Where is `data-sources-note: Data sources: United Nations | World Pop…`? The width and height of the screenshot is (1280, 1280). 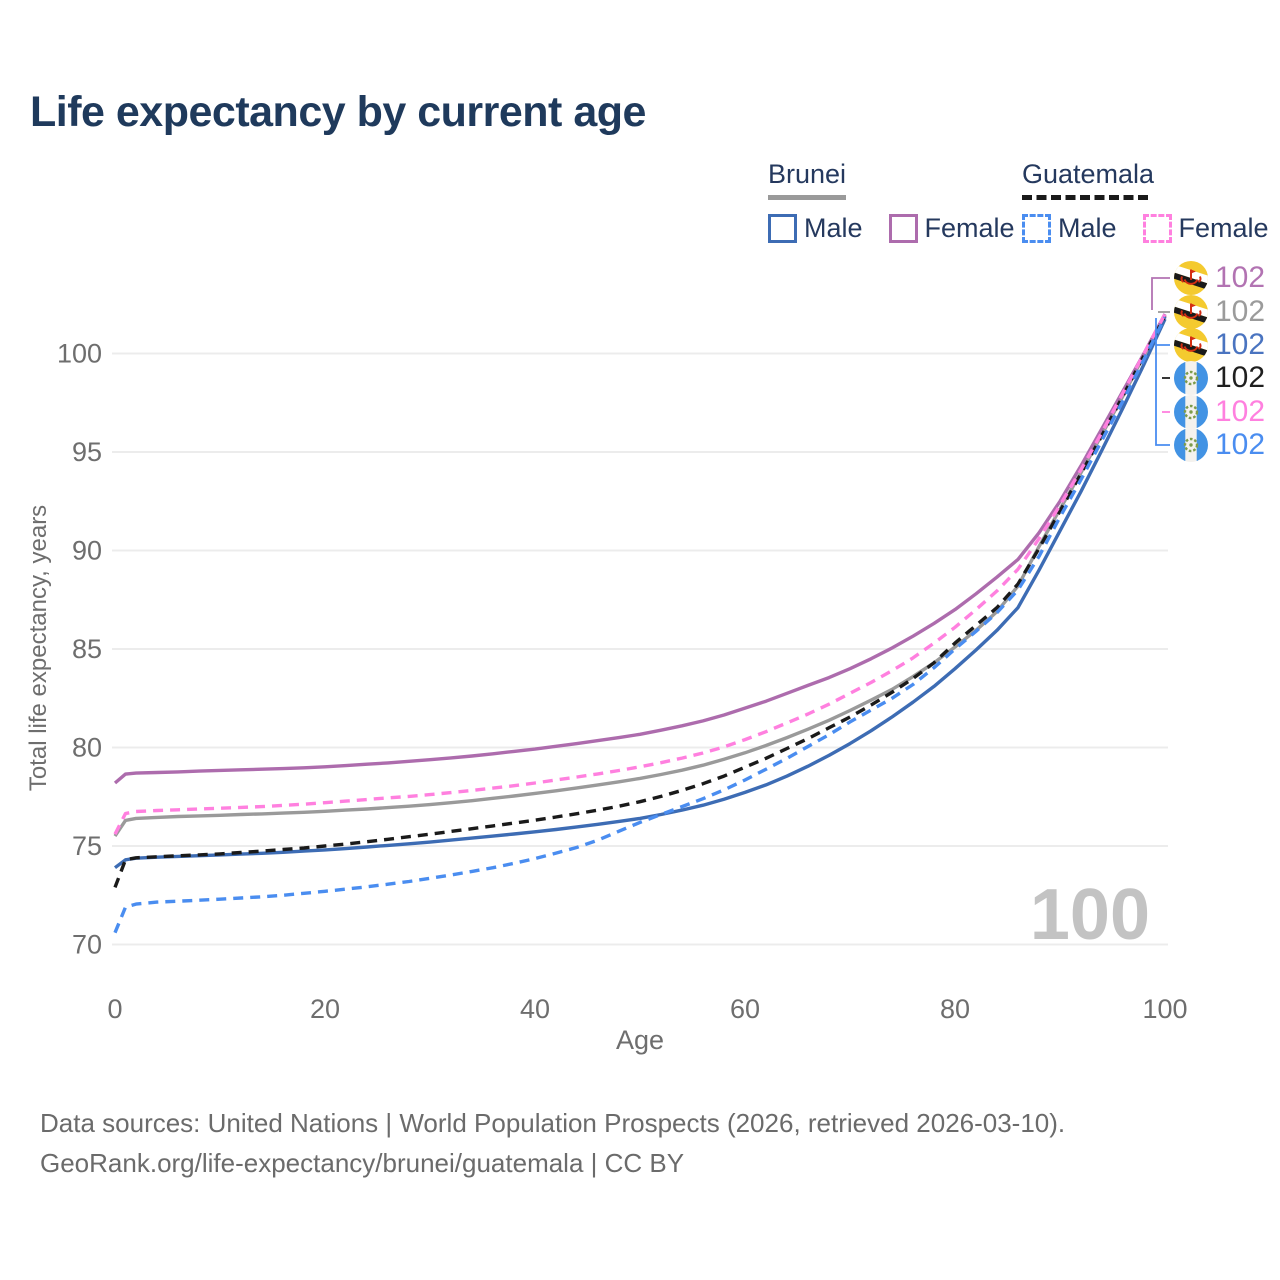 data-sources-note: Data sources: United Nations | World Pop… is located at coordinates (553, 1123).